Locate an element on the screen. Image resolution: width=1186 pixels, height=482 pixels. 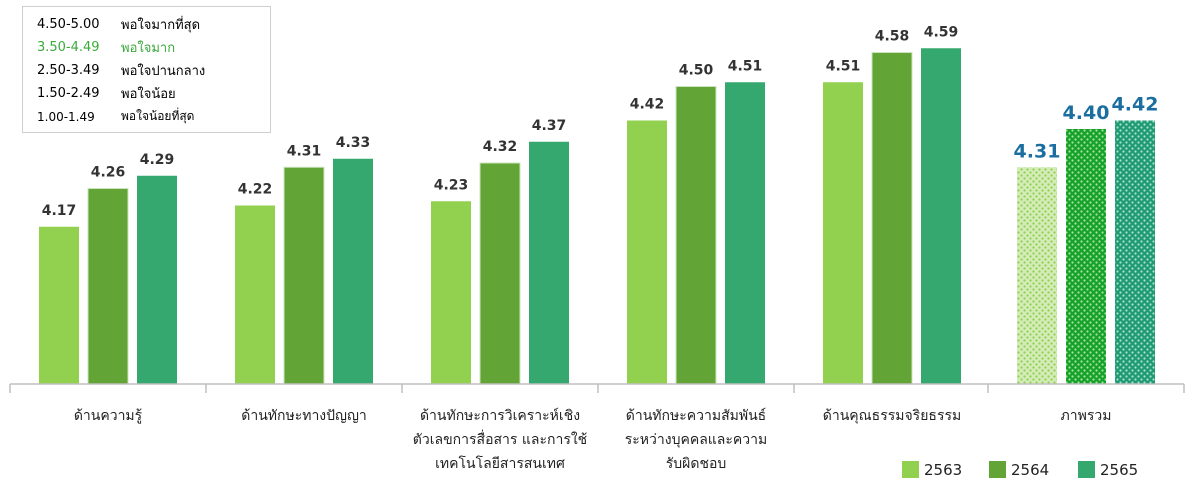
data-label: 4.17 is located at coordinates (59, 211).